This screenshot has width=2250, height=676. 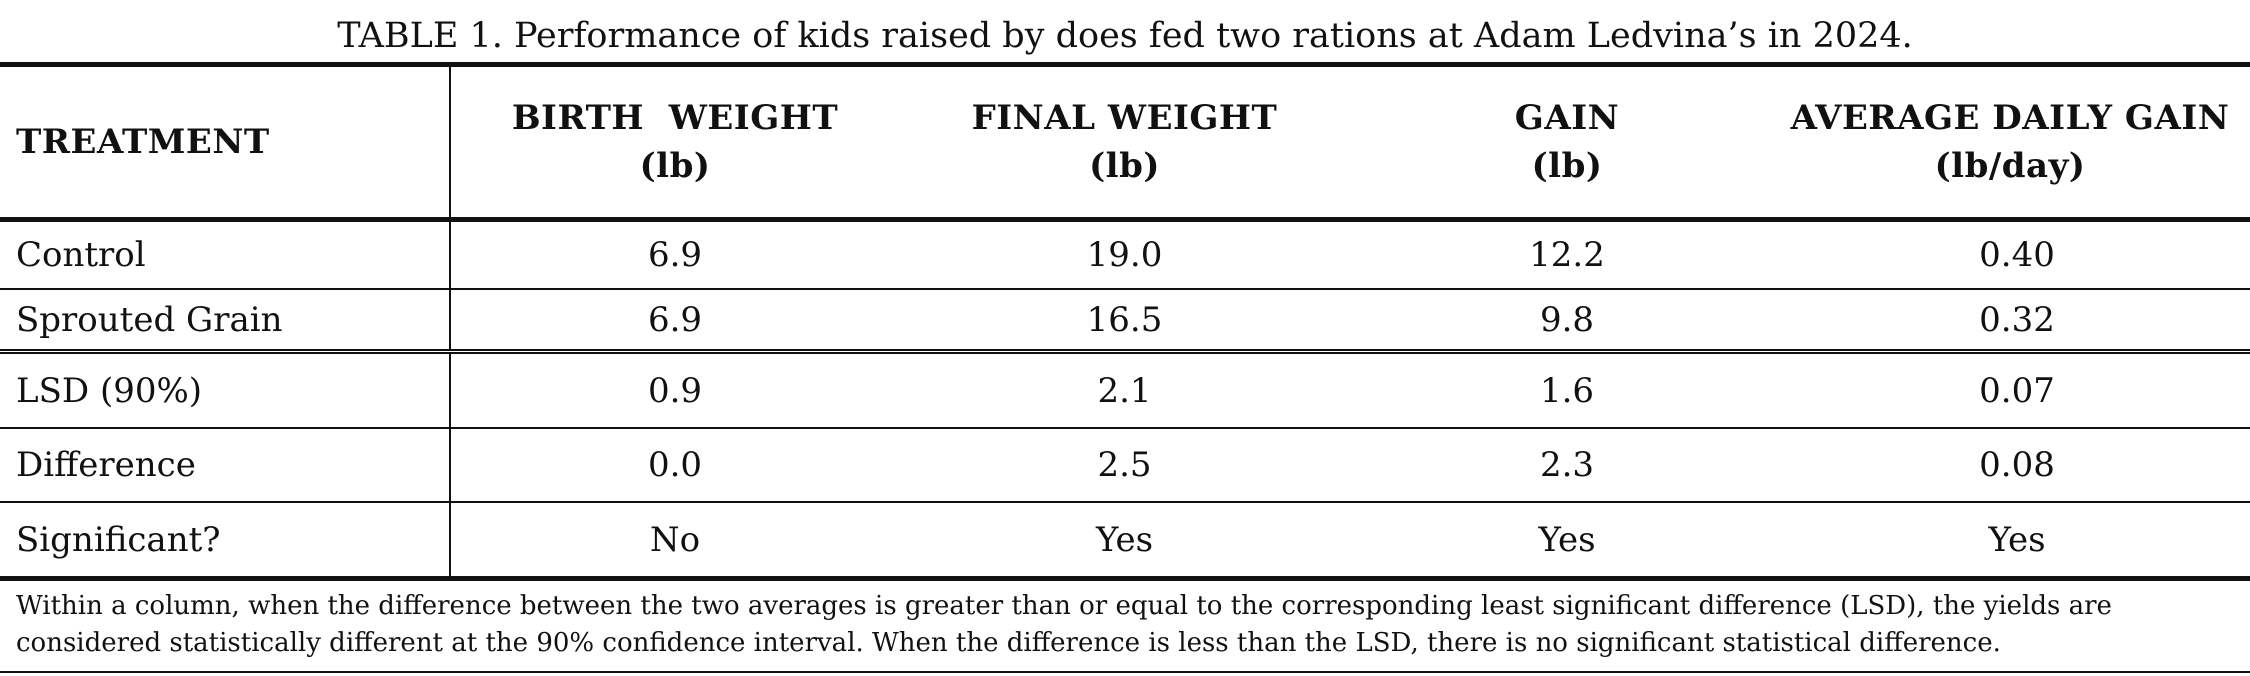 I want to click on table-row-lsd: LSD (90%) 0.9 2.1 1.6 0.07, so click(x=1125, y=390).